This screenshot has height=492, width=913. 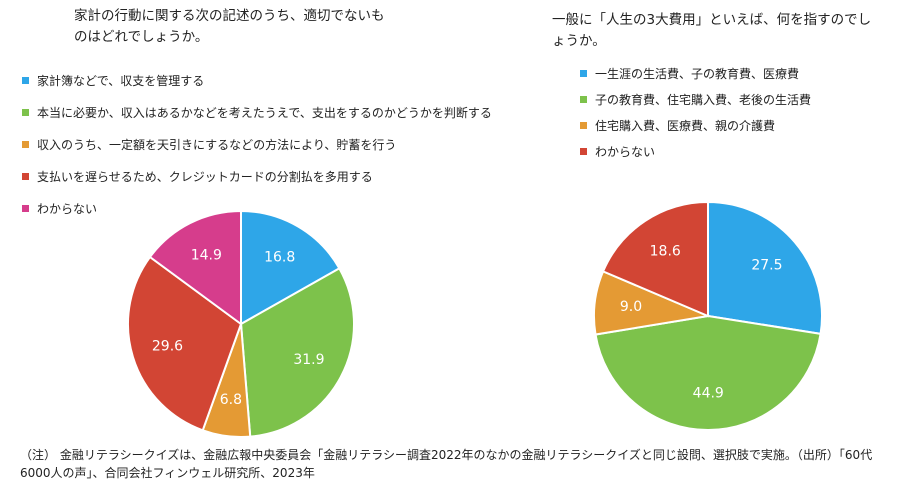 I want to click on legend-item: 支払いを遅らせるため、クレジットカードの分割払を多用する, so click(x=257, y=176).